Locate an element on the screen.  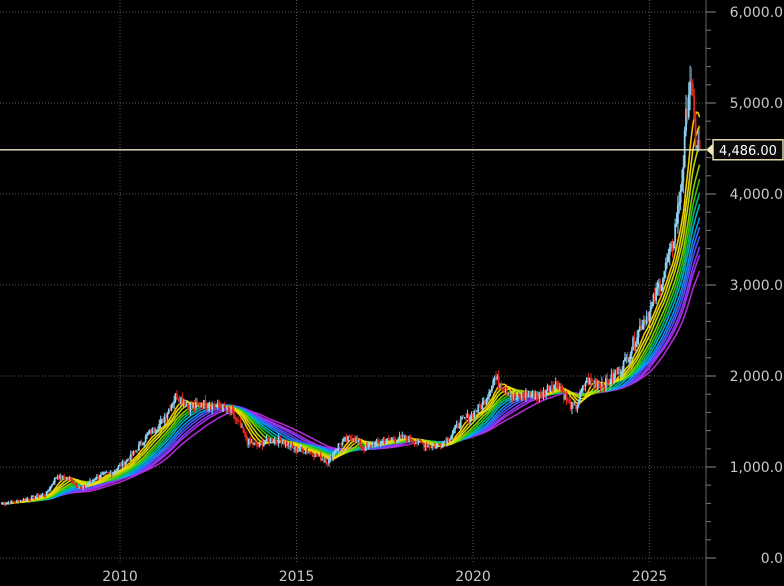
x-tick-label: 2015 is located at coordinates (297, 577).